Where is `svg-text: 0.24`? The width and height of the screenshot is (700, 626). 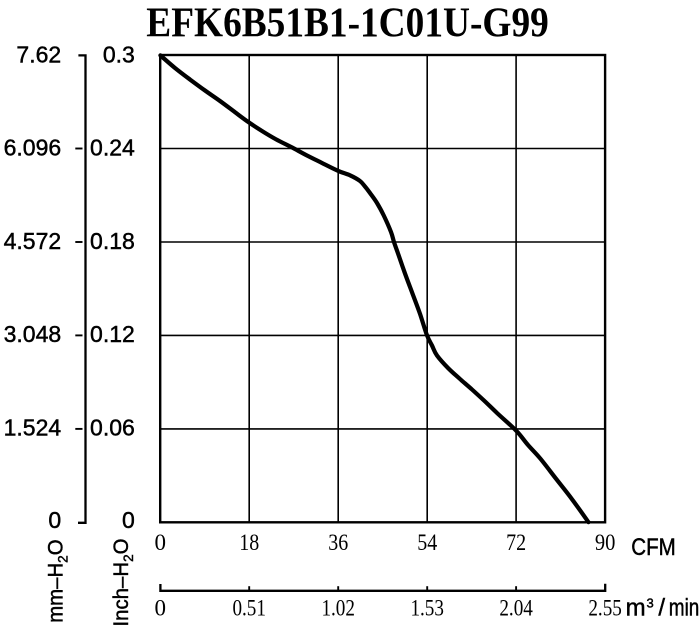 svg-text: 0.24 is located at coordinates (112, 147).